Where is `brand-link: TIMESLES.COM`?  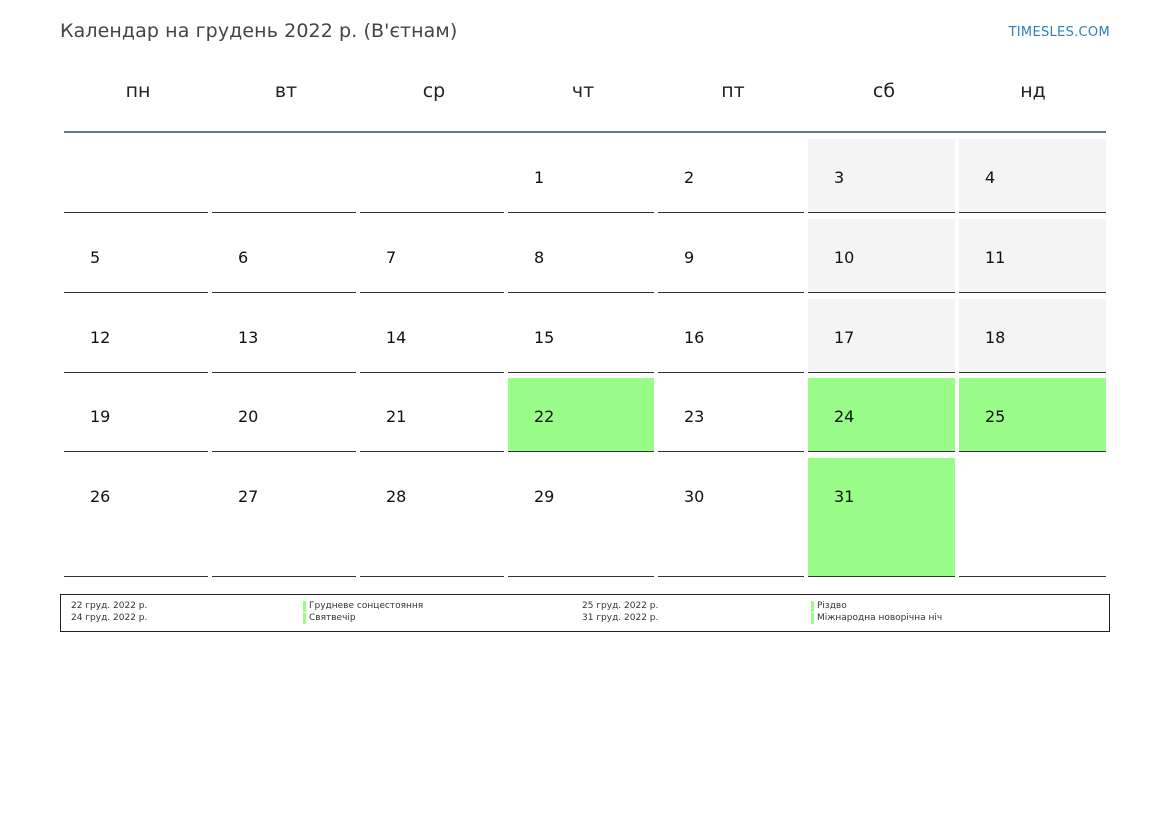 brand-link: TIMESLES.COM is located at coordinates (1059, 32).